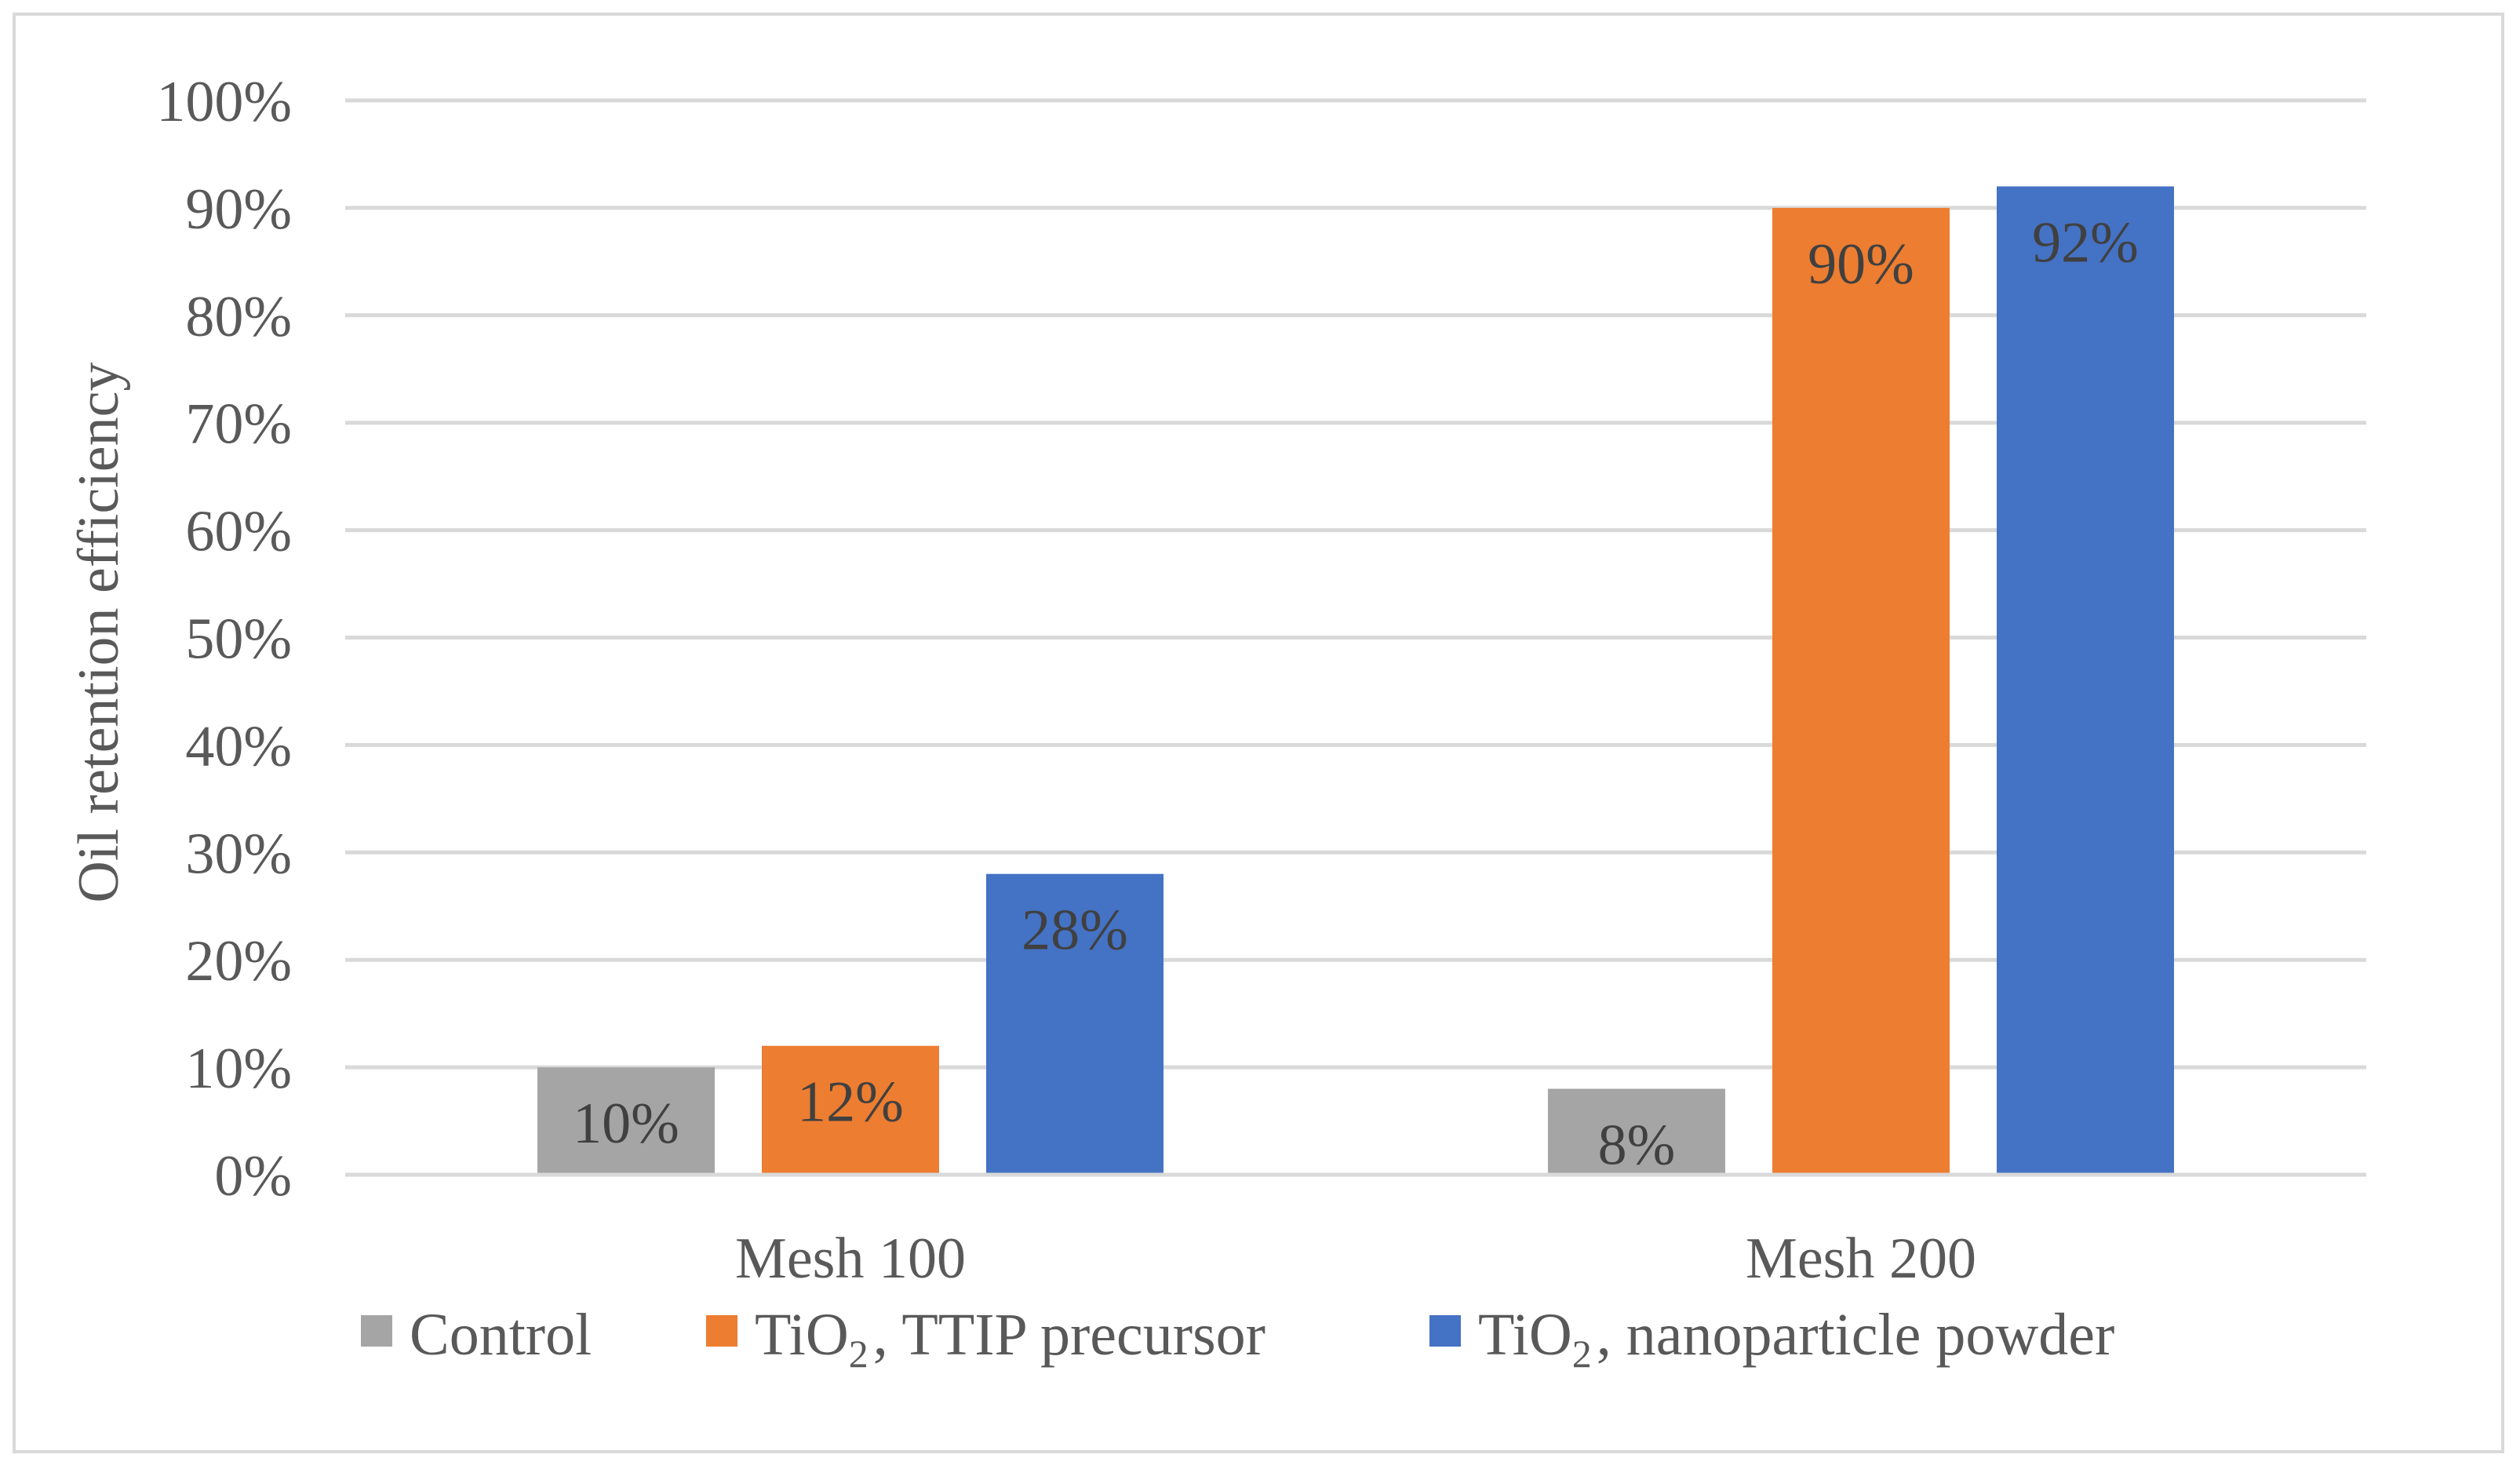  Describe the element at coordinates (238, 317) in the screenshot. I see `y-tick-label: 80%` at that location.